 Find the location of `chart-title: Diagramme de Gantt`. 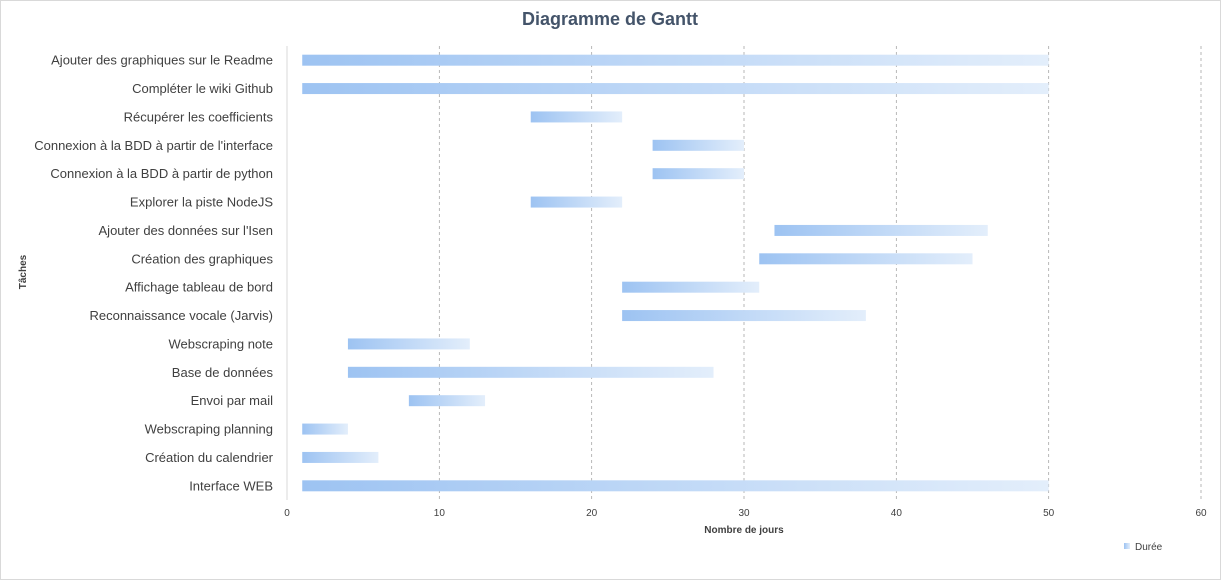

chart-title: Diagramme de Gantt is located at coordinates (610, 19).